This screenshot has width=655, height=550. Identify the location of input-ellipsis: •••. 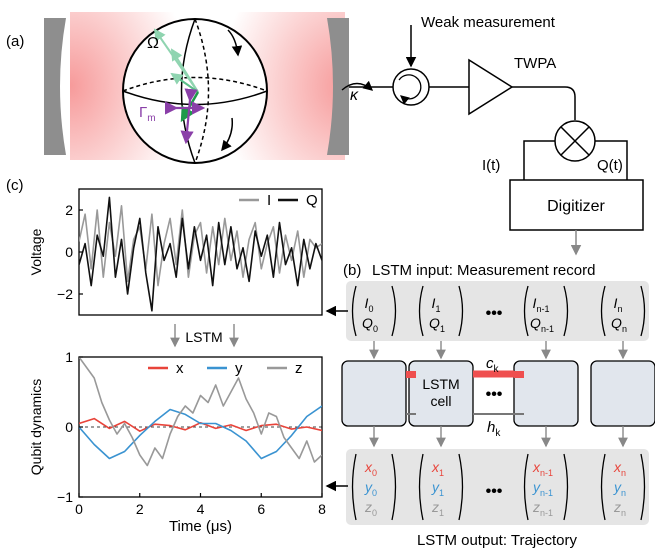
(494, 313).